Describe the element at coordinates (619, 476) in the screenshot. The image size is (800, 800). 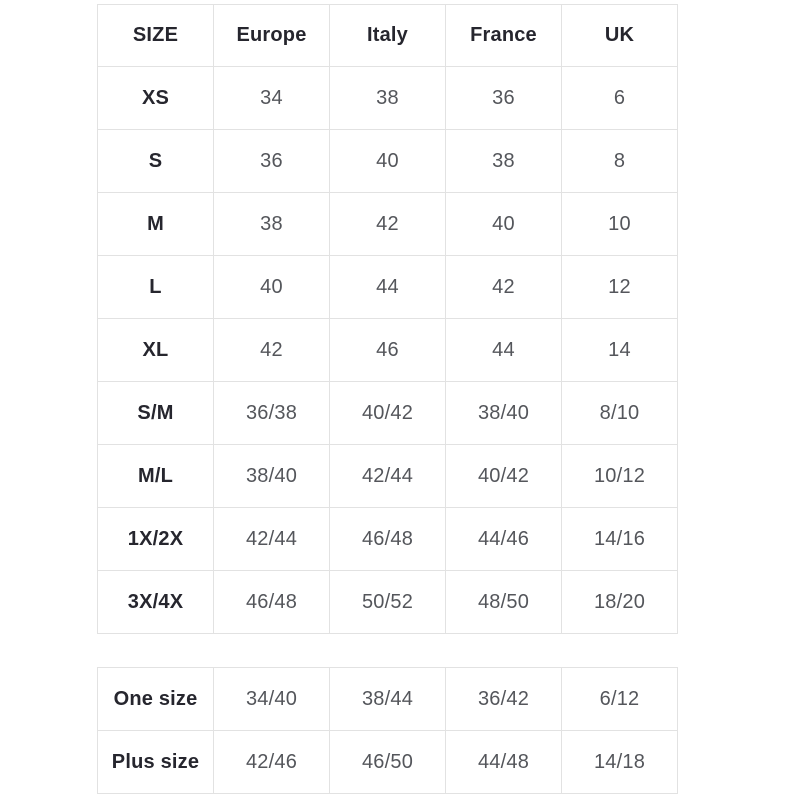
I see `value-cell: 10/12` at that location.